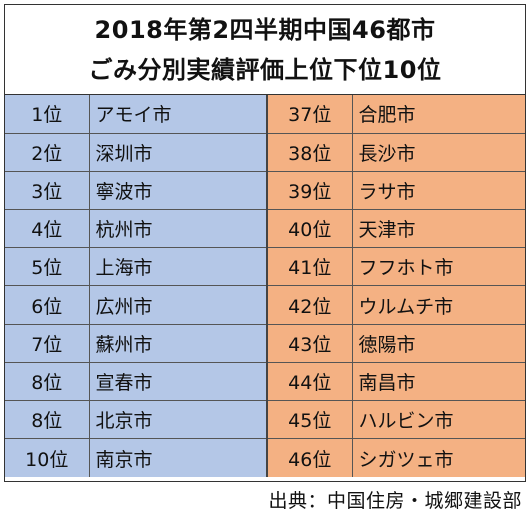 This screenshot has height=514, width=530. What do you see at coordinates (438, 305) in the screenshot?
I see `bottom-city-cell: ウルムチ市` at bounding box center [438, 305].